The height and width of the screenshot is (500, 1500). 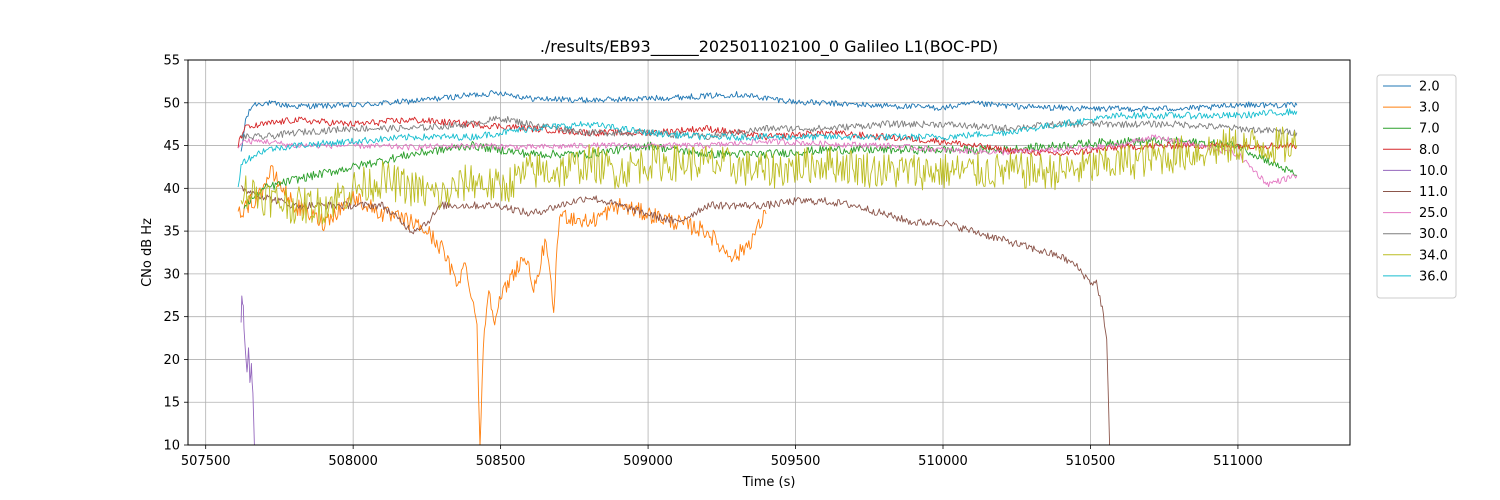 I want to click on y-tick-label: 15, so click(x=171, y=403).